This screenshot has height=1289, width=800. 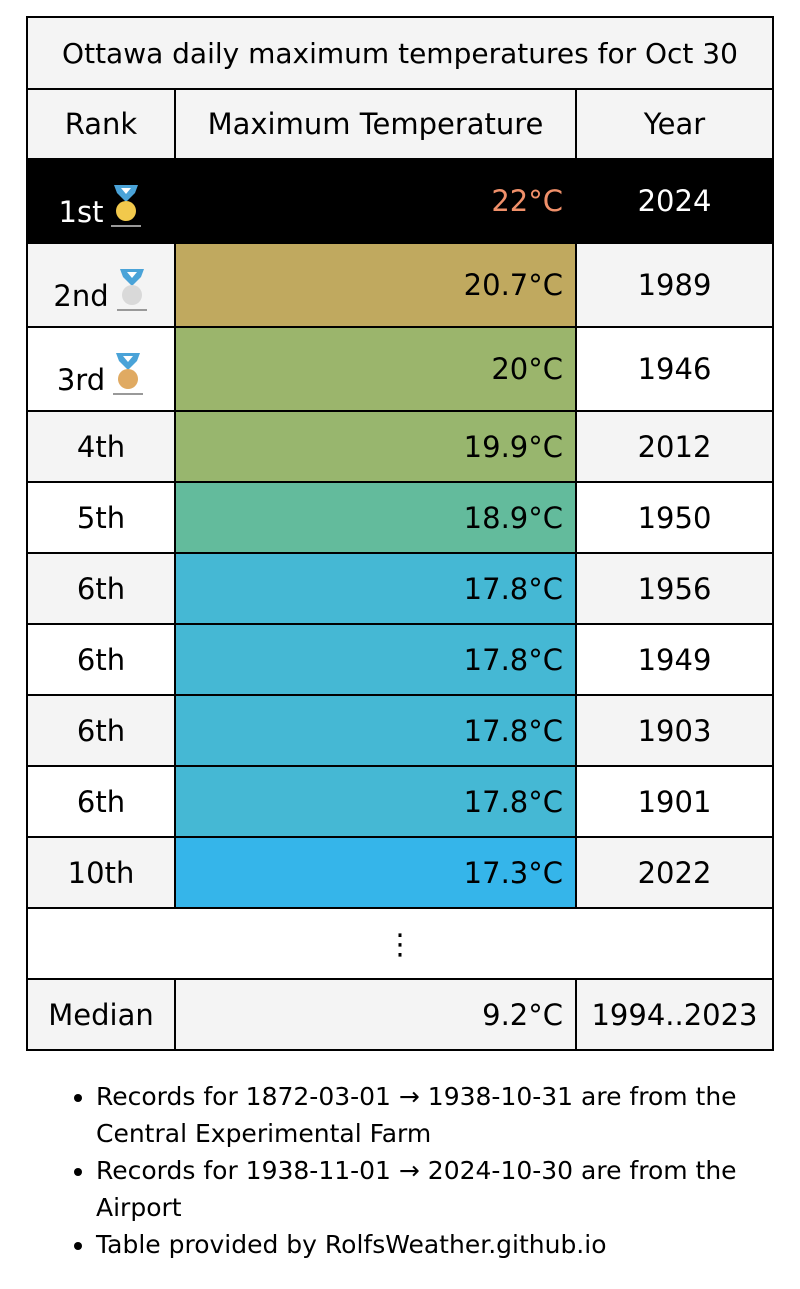 What do you see at coordinates (128, 374) in the screenshot?
I see `bronze-medal-icon` at bounding box center [128, 374].